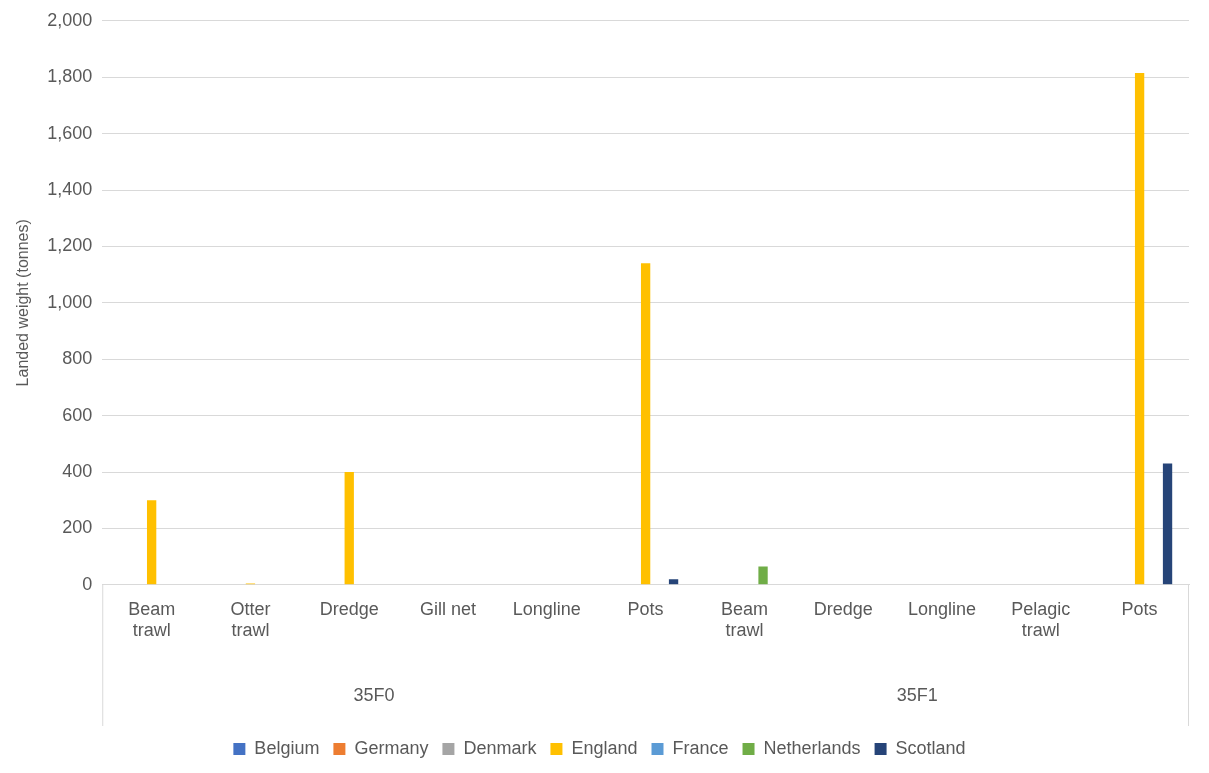 This screenshot has height=773, width=1209. I want to click on y-tick-label: 1,200, so click(70, 245).